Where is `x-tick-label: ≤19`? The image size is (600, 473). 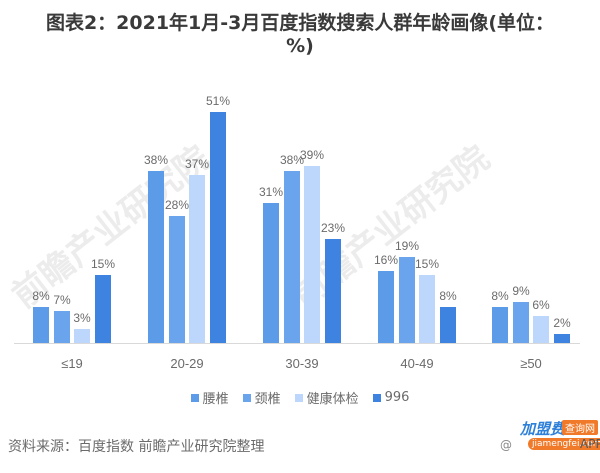 x-tick-label: ≤19 is located at coordinates (72, 363).